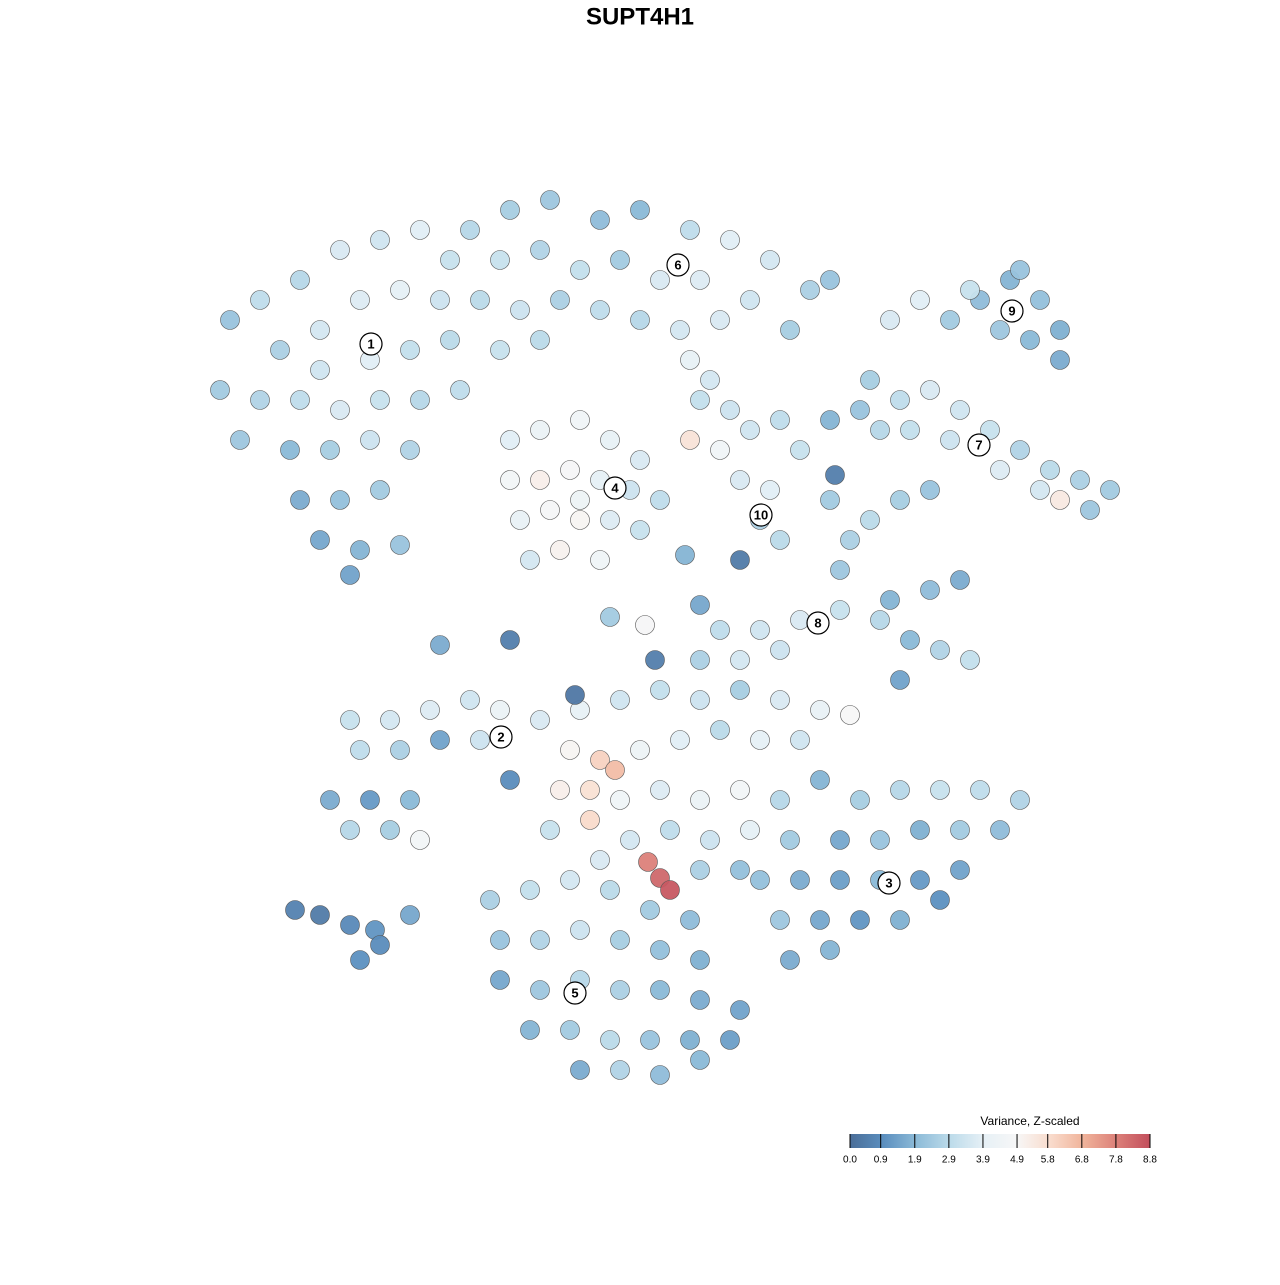 This screenshot has width=1280, height=1285. I want to click on cluster-label: 3, so click(888, 882).